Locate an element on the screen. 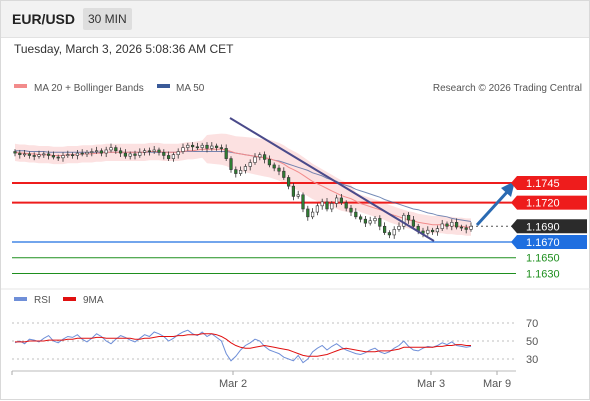 This screenshot has width=590, height=401. forecast-arrow-shaft is located at coordinates (492, 208).